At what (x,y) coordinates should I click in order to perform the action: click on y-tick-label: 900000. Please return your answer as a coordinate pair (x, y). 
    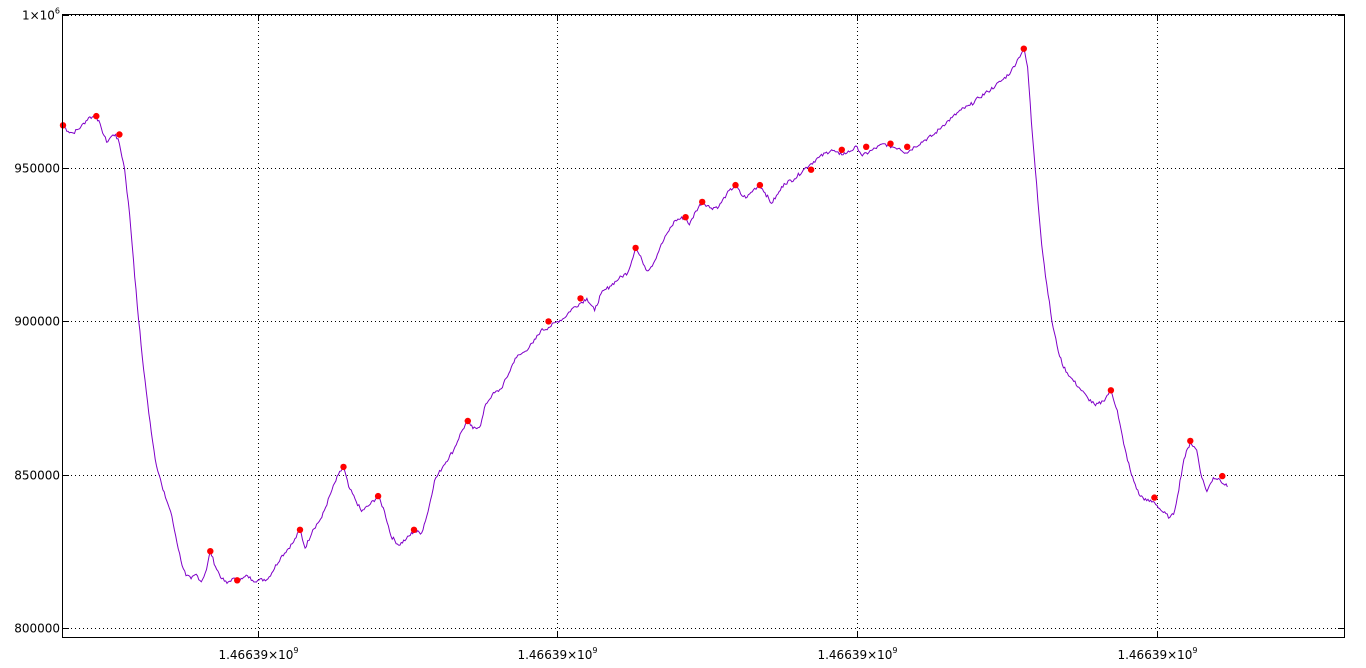
    Looking at the image, I should click on (37, 322).